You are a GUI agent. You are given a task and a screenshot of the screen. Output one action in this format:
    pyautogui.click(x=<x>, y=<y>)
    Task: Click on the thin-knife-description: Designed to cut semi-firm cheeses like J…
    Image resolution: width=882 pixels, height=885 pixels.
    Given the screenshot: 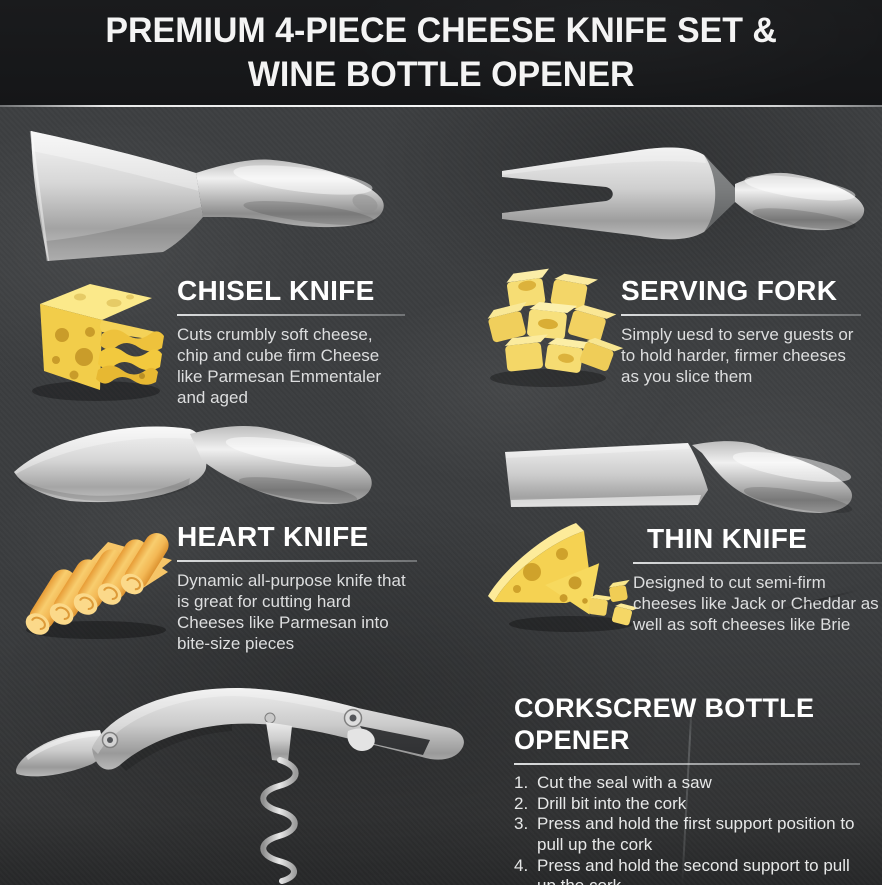 What is the action you would take?
    pyautogui.click(x=756, y=603)
    